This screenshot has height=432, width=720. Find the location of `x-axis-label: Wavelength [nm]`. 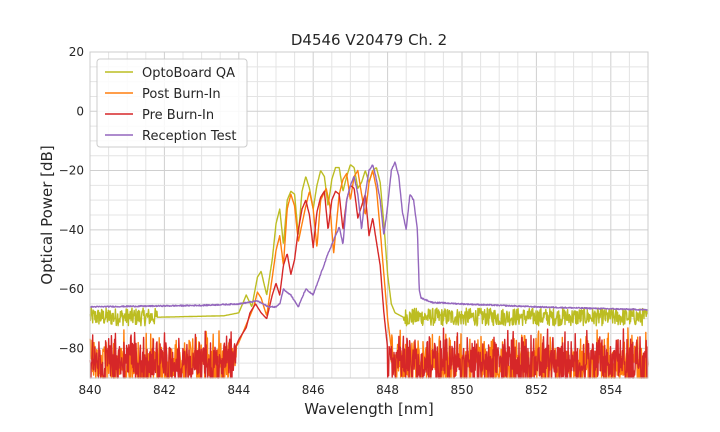

x-axis-label: Wavelength [nm] is located at coordinates (369, 409).